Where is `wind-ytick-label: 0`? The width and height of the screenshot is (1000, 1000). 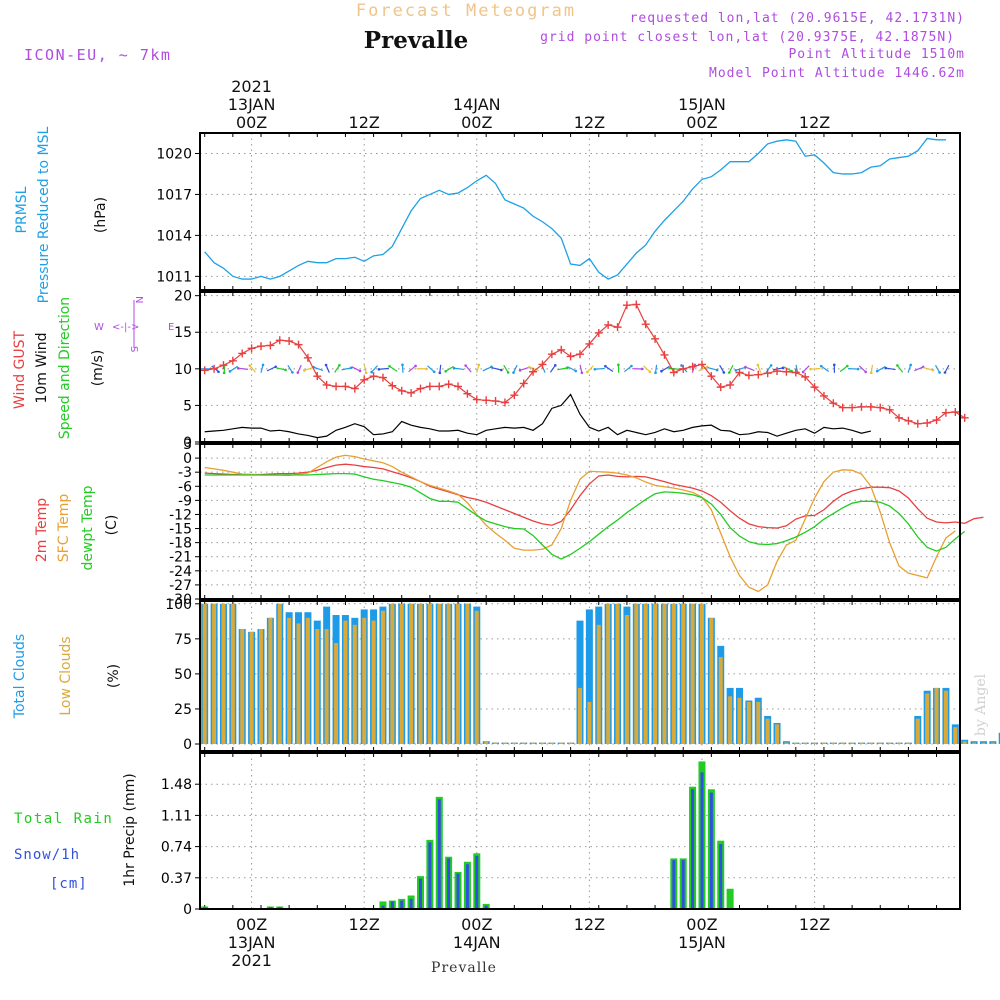
wind-ytick-label: 0 is located at coordinates (187, 443).